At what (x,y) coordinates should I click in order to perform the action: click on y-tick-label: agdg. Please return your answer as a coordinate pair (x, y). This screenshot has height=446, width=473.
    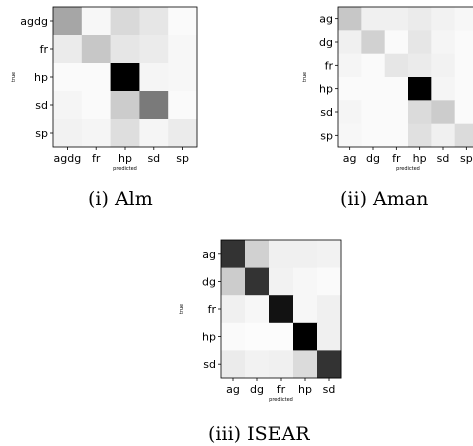
    Looking at the image, I should click on (34, 21).